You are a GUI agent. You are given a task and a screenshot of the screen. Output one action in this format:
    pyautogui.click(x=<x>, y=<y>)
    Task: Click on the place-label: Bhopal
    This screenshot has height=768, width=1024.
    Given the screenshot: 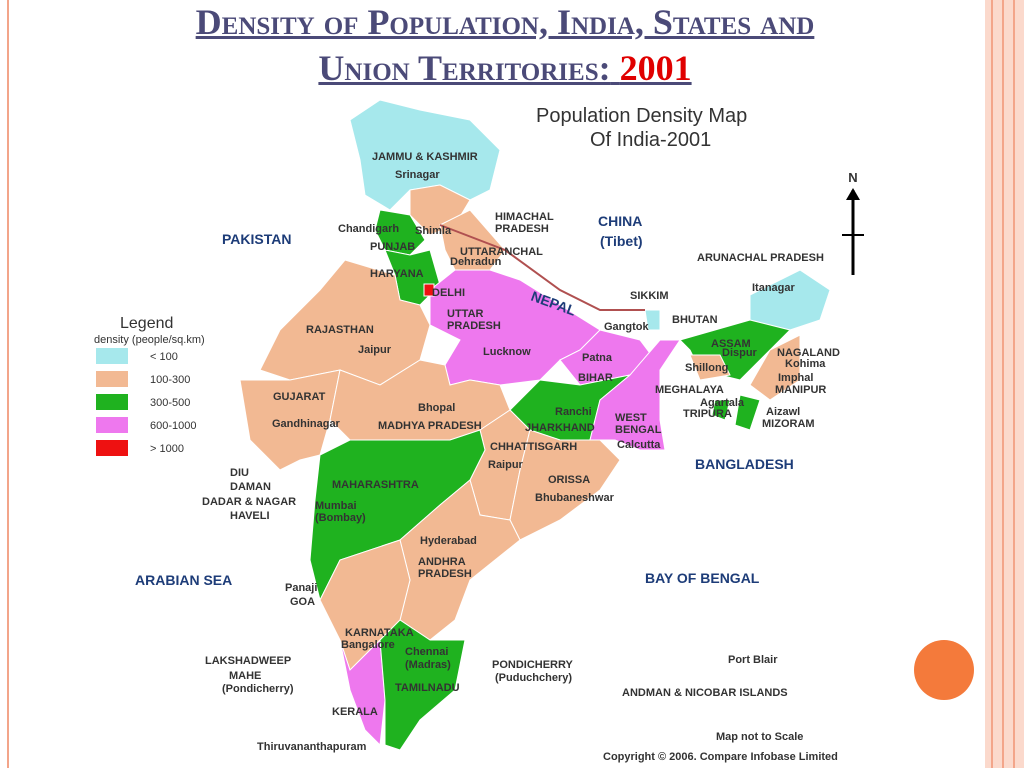 What is the action you would take?
    pyautogui.click(x=436, y=408)
    